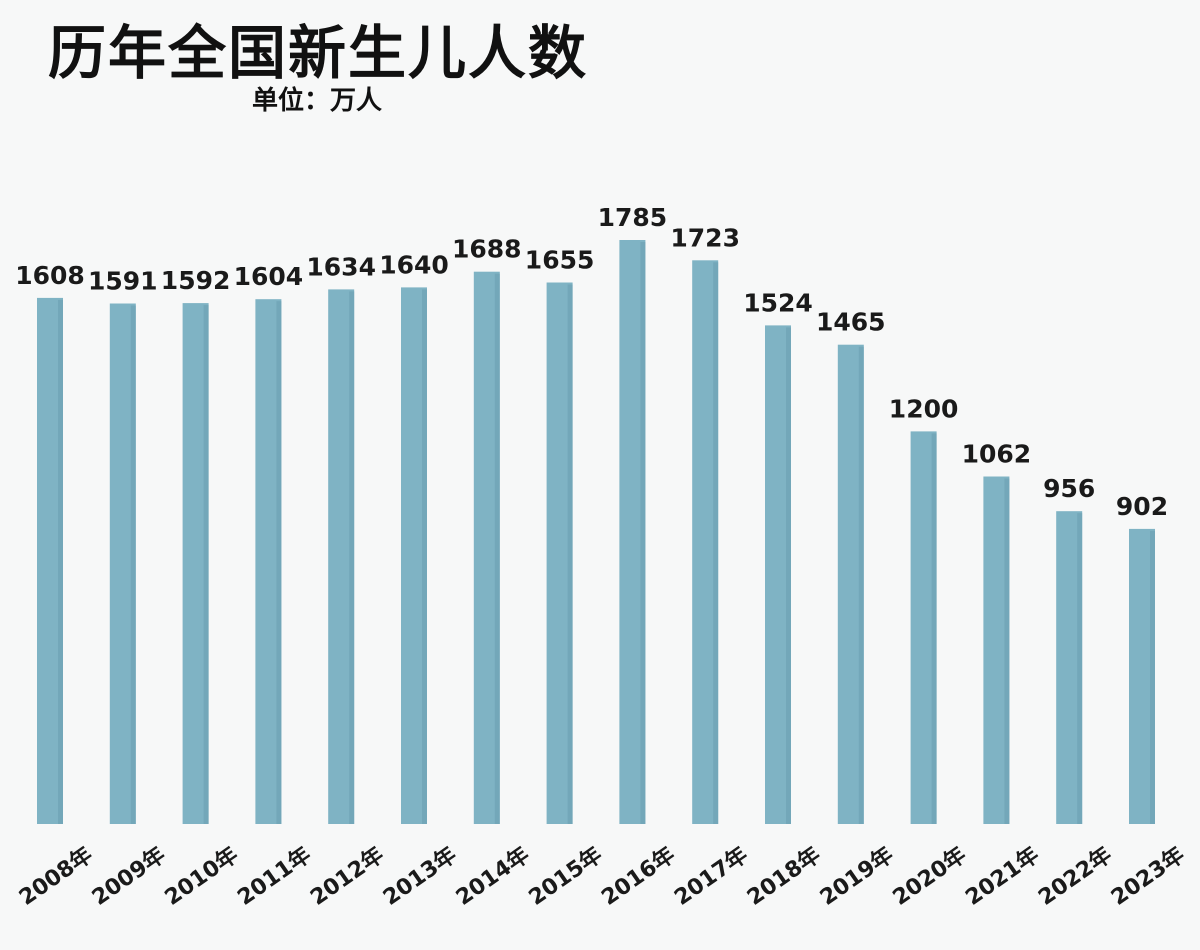  Describe the element at coordinates (414, 264) in the screenshot. I see `value-label: 1640` at that location.